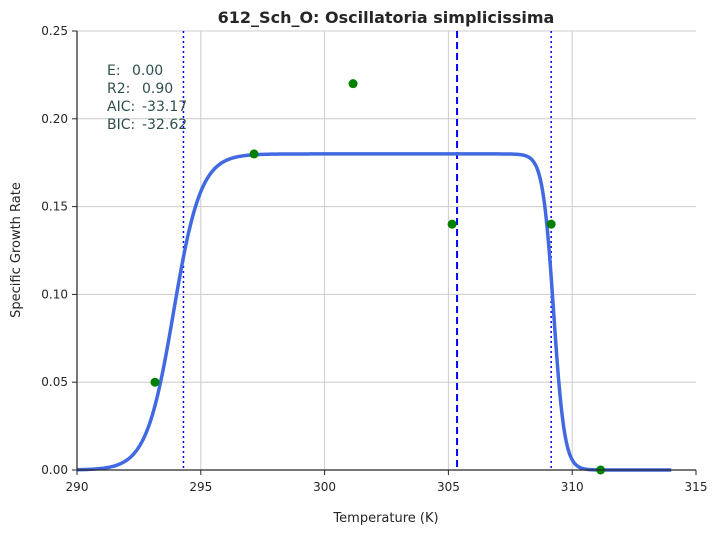 This screenshot has width=717, height=533. What do you see at coordinates (54, 294) in the screenshot?
I see `y-tick-label-2: 0.10` at bounding box center [54, 294].